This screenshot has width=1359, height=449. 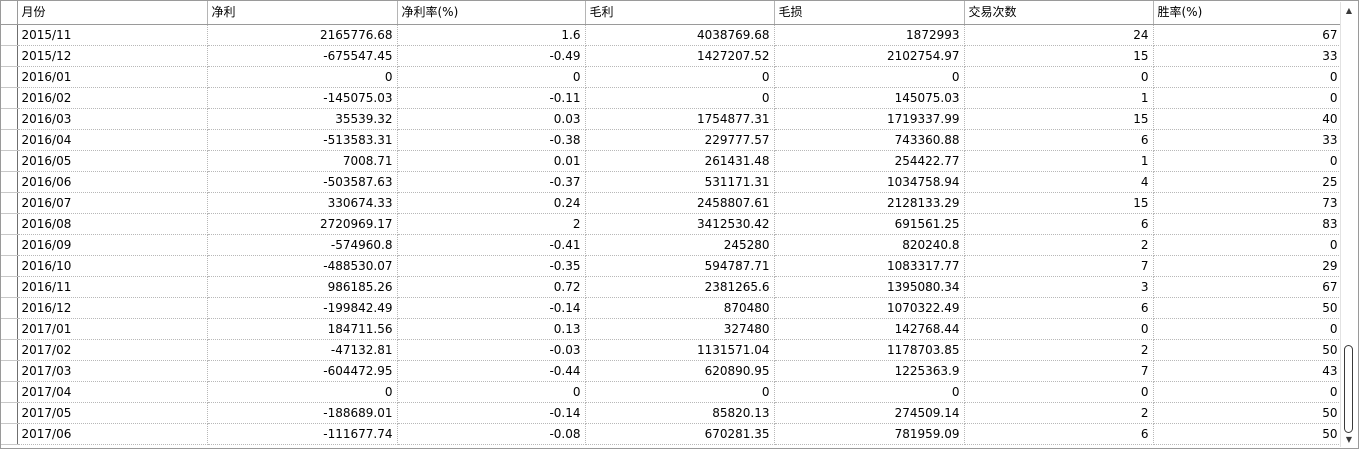 I want to click on table-row: 2017/04 0 0 0 0 0 0, so click(x=671, y=392).